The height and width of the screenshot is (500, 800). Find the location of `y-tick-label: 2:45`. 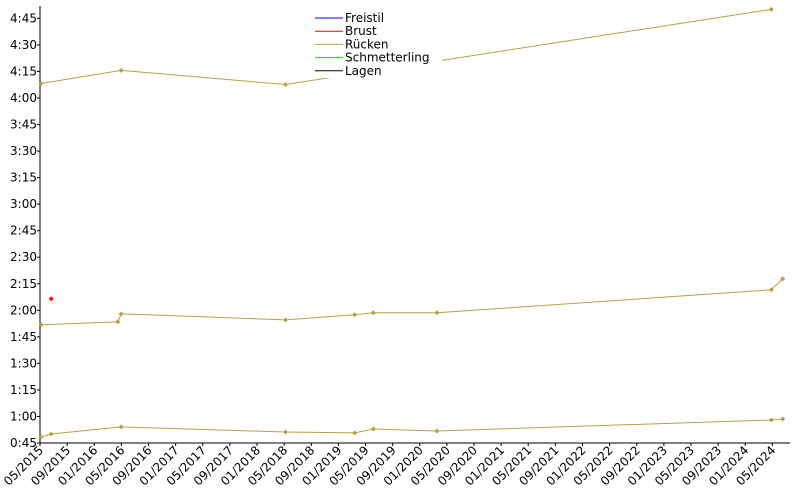

y-tick-label: 2:45 is located at coordinates (23, 231).